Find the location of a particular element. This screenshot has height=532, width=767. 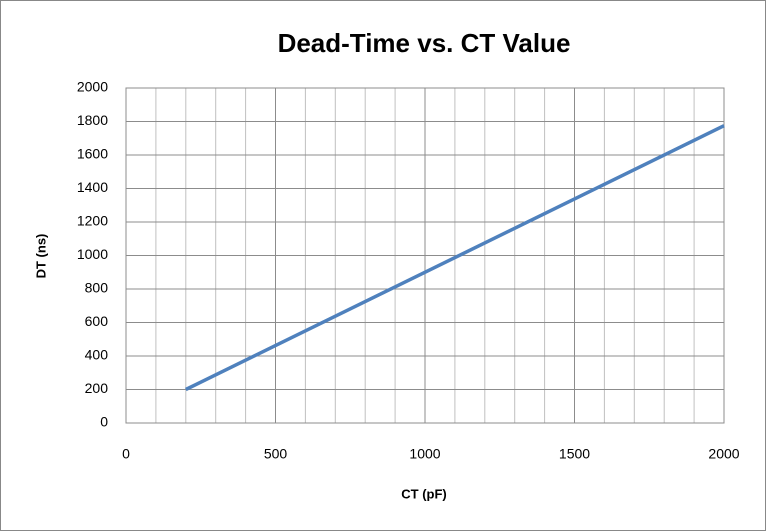

x-tick-label: 1000 is located at coordinates (424, 454).